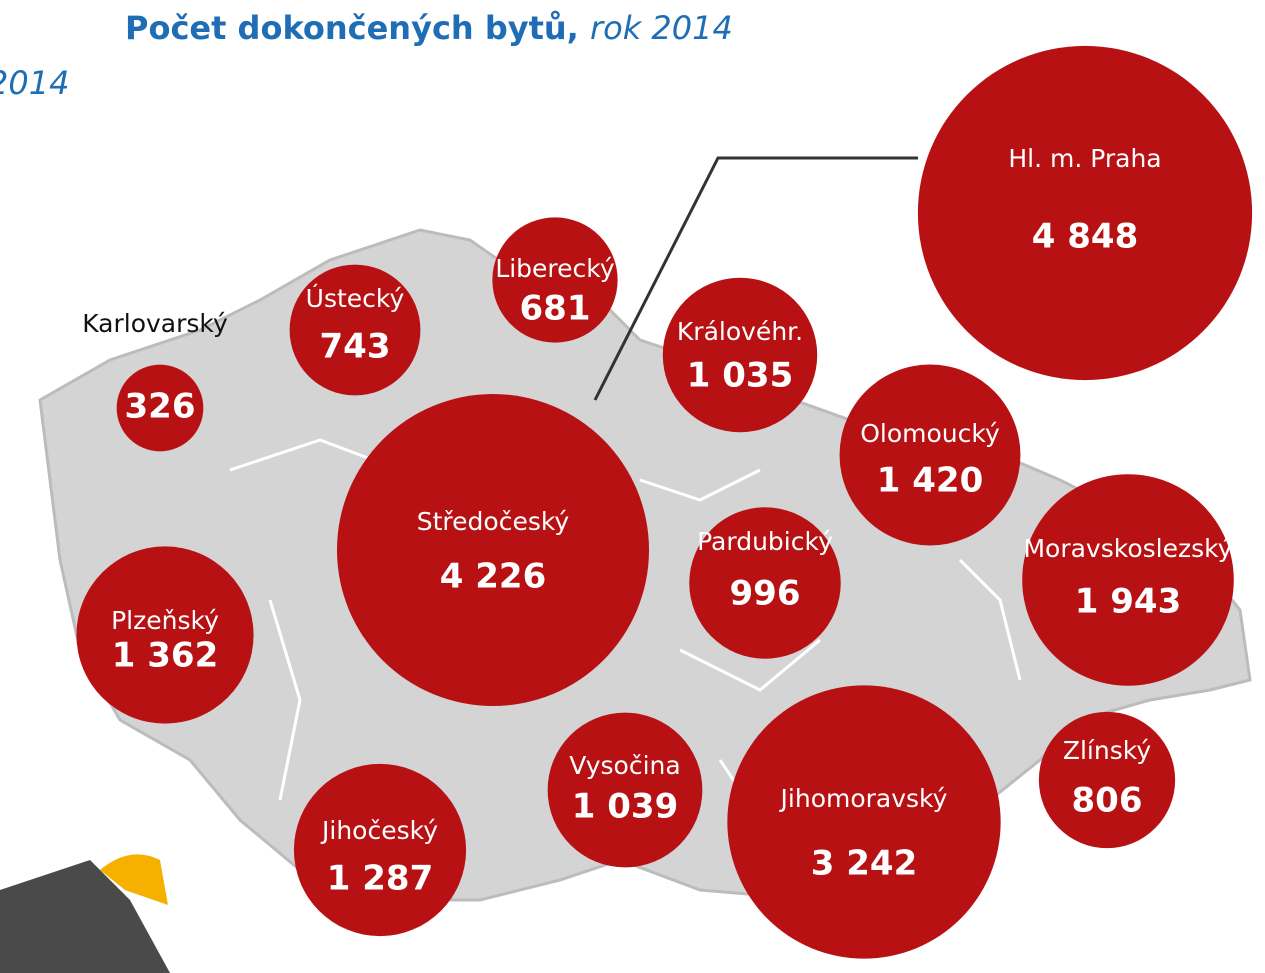 The width and height of the screenshot is (1265, 973). I want to click on value-label: 1 420, so click(930, 481).